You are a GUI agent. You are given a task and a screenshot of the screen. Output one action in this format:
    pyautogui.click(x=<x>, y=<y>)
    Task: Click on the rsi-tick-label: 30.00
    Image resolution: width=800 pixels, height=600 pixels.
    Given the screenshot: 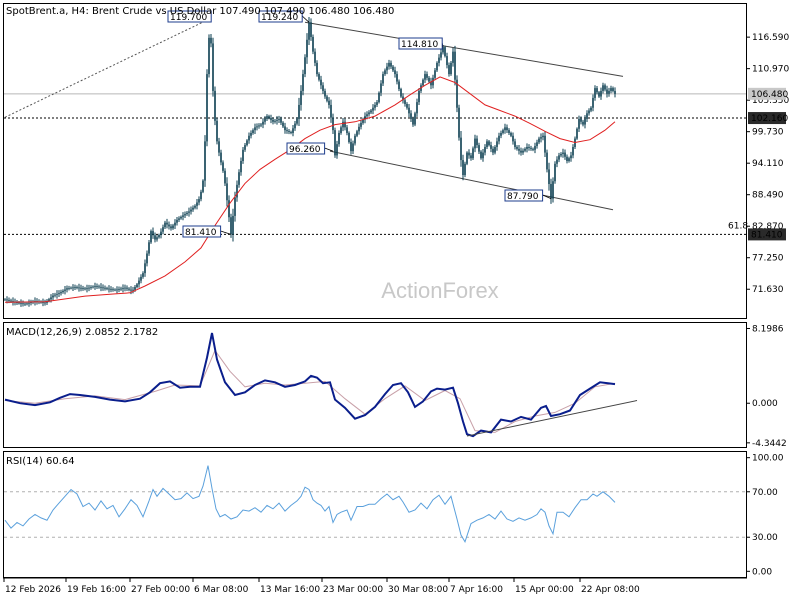 What is the action you would take?
    pyautogui.click(x=765, y=538)
    